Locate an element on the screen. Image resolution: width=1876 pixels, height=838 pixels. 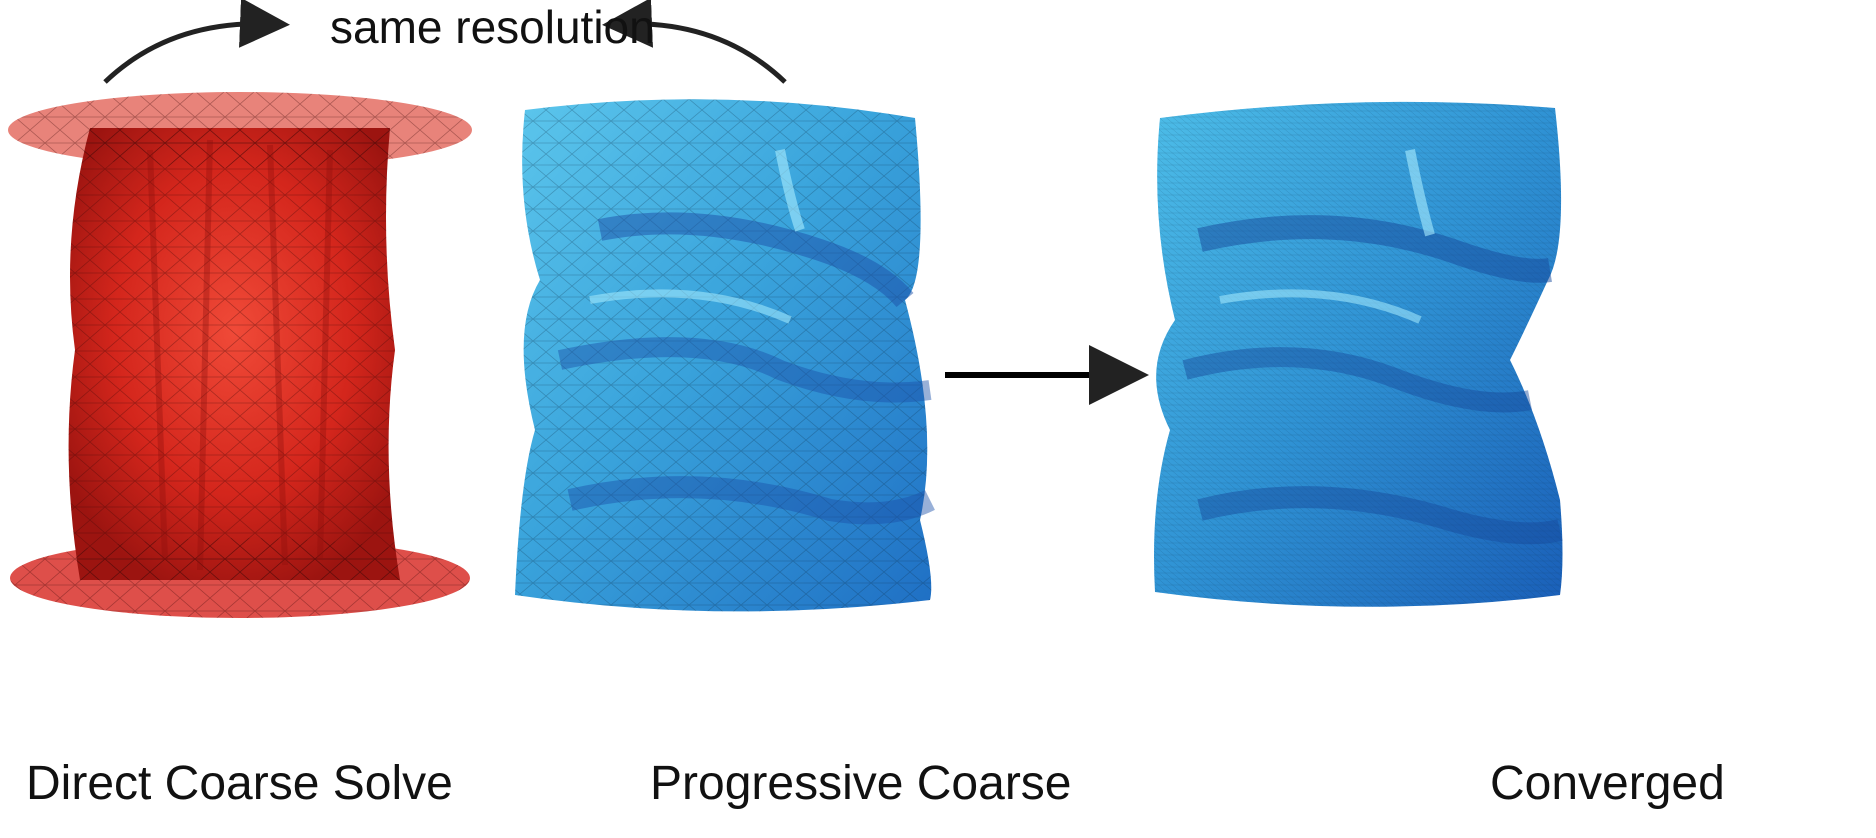
caption-converged: Converged is located at coordinates (1607, 783).